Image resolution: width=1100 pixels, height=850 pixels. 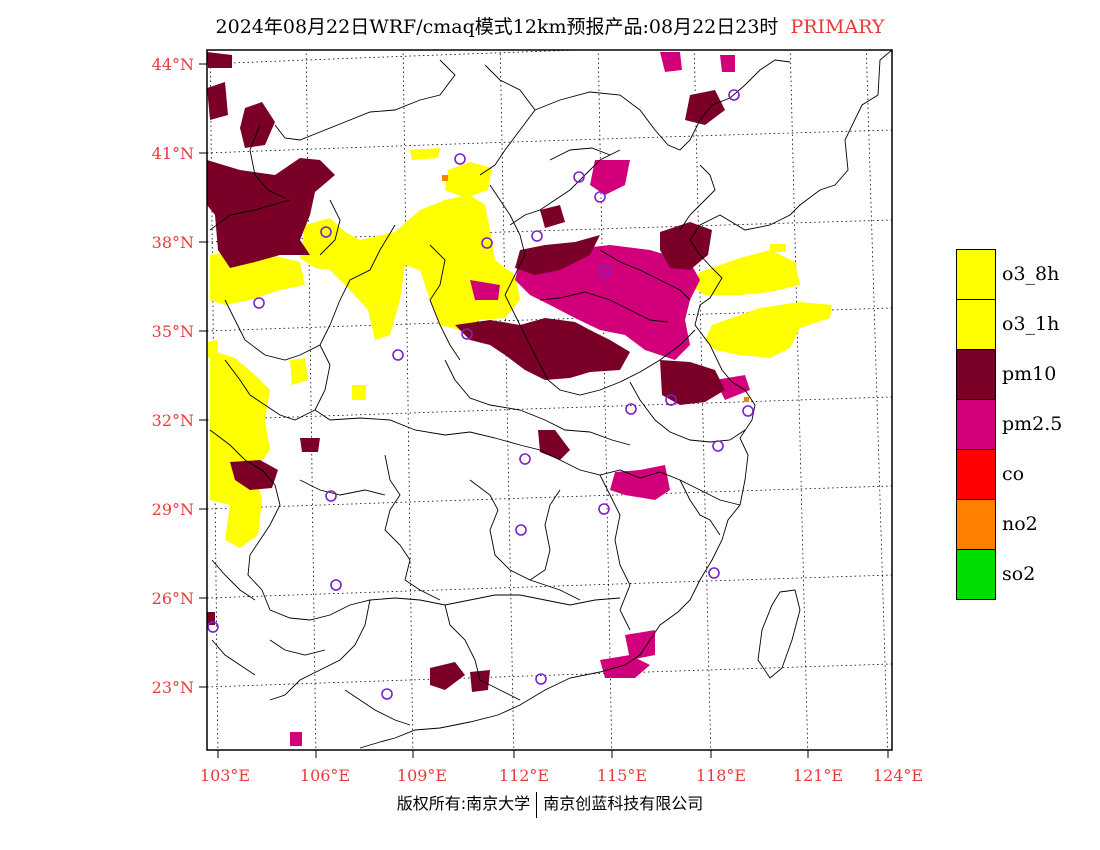 What do you see at coordinates (622, 775) in the screenshot?
I see `lon-label: 115°E` at bounding box center [622, 775].